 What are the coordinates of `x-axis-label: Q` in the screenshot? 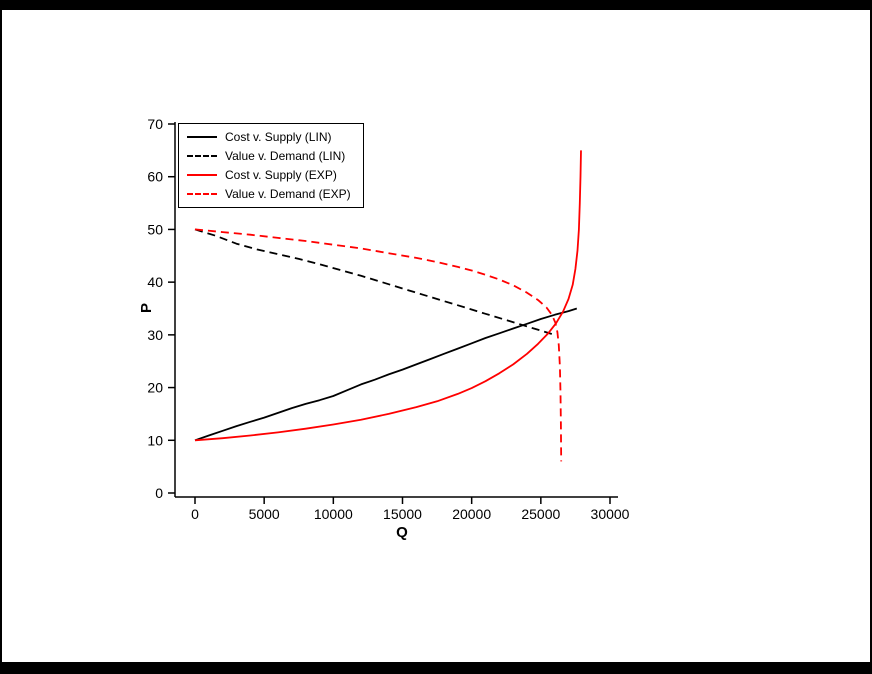 It's located at (402, 532).